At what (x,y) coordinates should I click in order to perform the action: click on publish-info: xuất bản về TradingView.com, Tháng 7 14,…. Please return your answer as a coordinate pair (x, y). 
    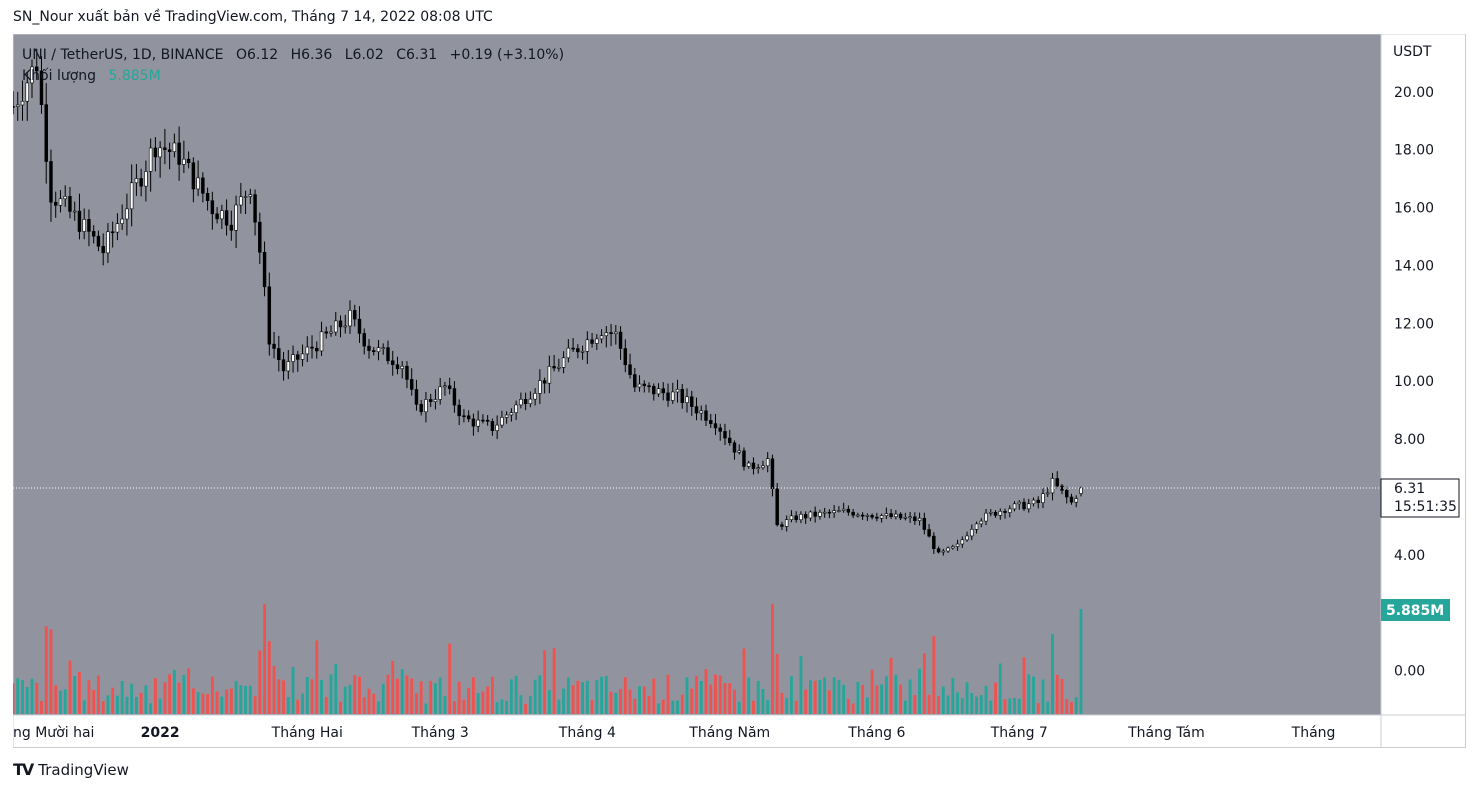
    Looking at the image, I should click on (285, 17).